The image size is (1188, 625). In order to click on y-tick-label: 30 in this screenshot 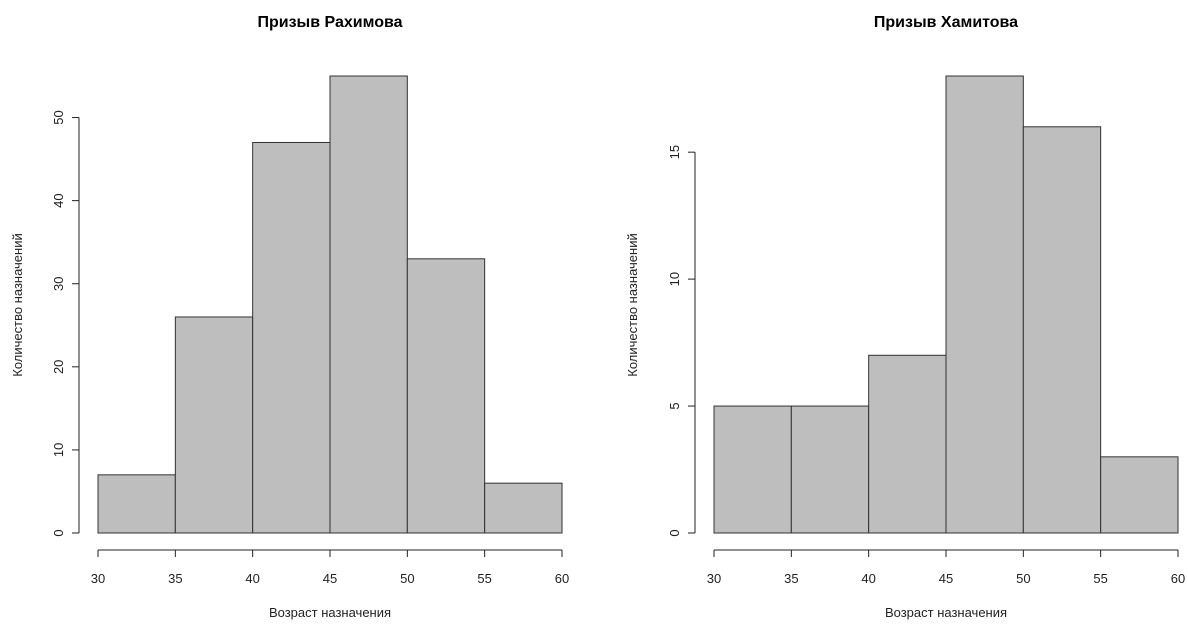, I will do `click(58, 283)`.